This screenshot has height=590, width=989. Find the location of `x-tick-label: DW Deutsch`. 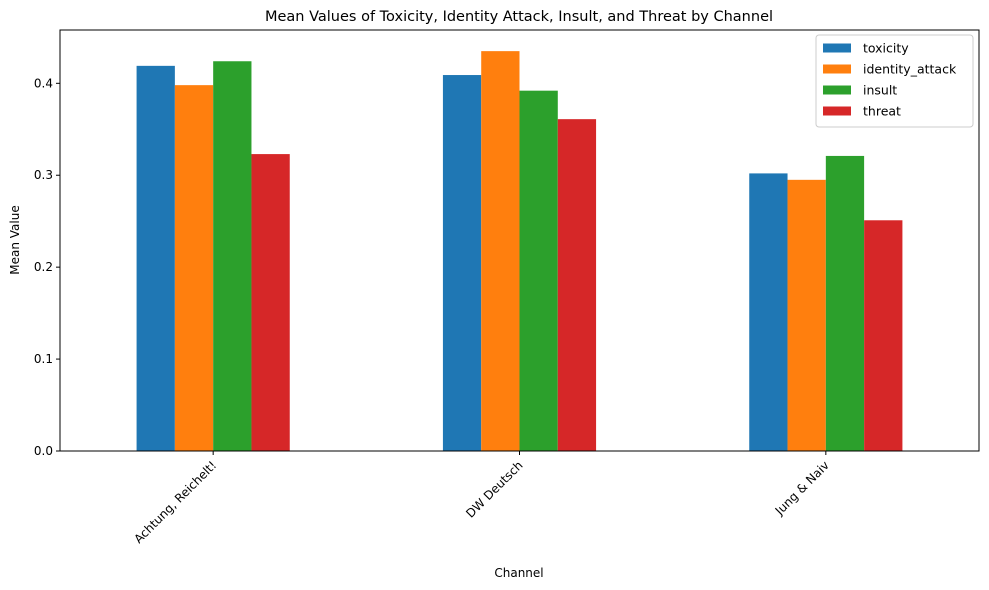

x-tick-label: DW Deutsch is located at coordinates (494, 489).